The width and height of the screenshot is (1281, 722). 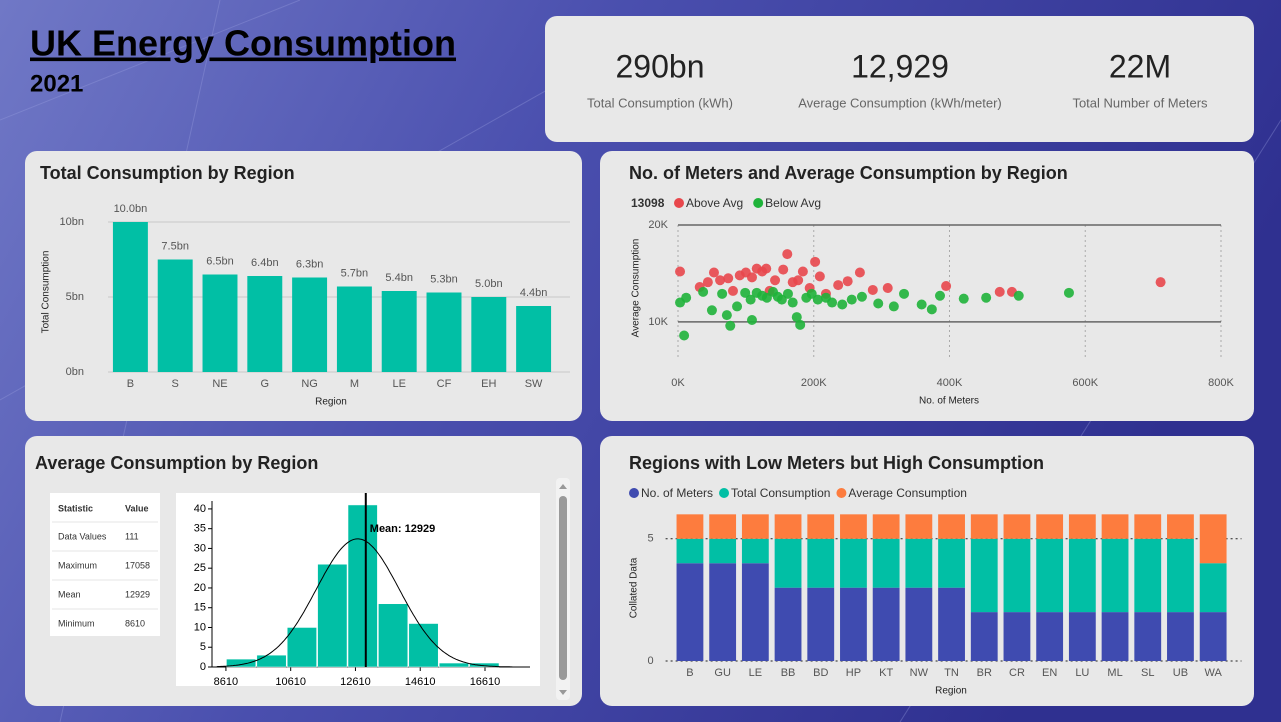 What do you see at coordinates (200, 588) in the screenshot?
I see `y-tick-label: 20` at bounding box center [200, 588].